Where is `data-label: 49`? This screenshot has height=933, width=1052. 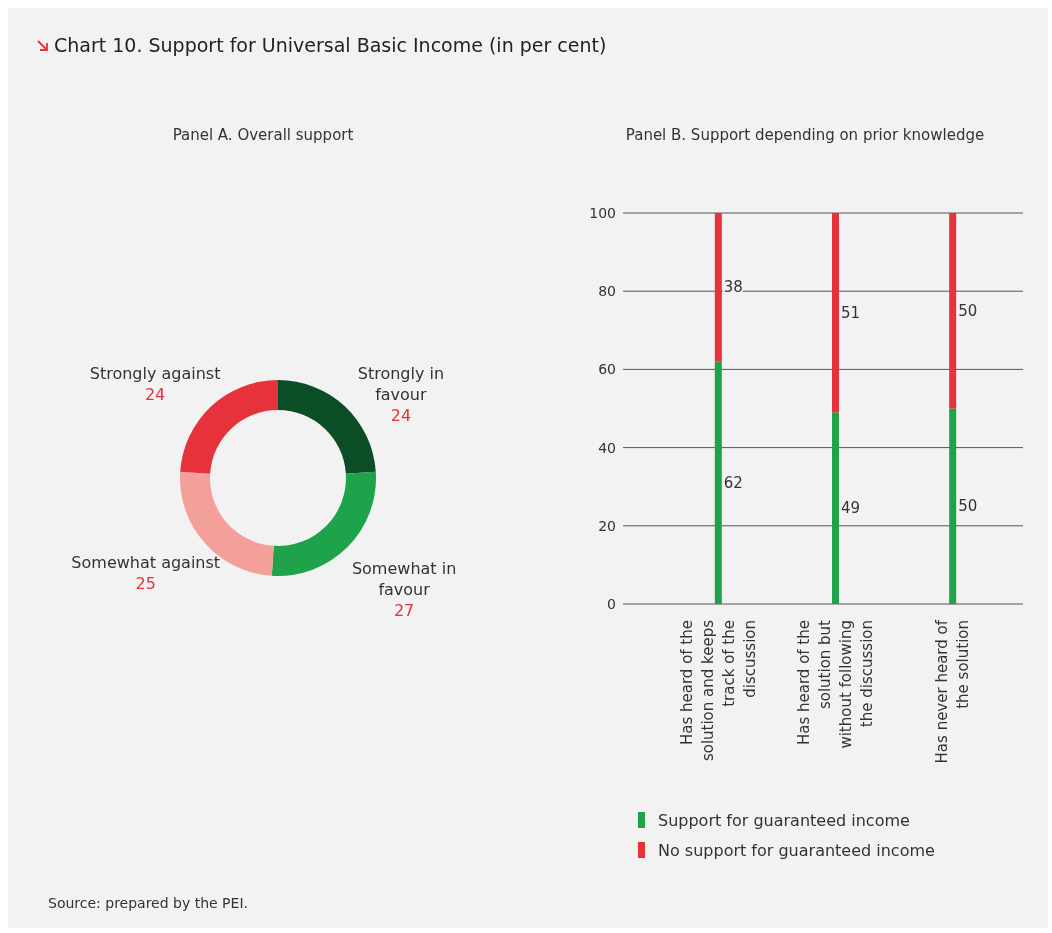
data-label: 49 is located at coordinates (851, 508).